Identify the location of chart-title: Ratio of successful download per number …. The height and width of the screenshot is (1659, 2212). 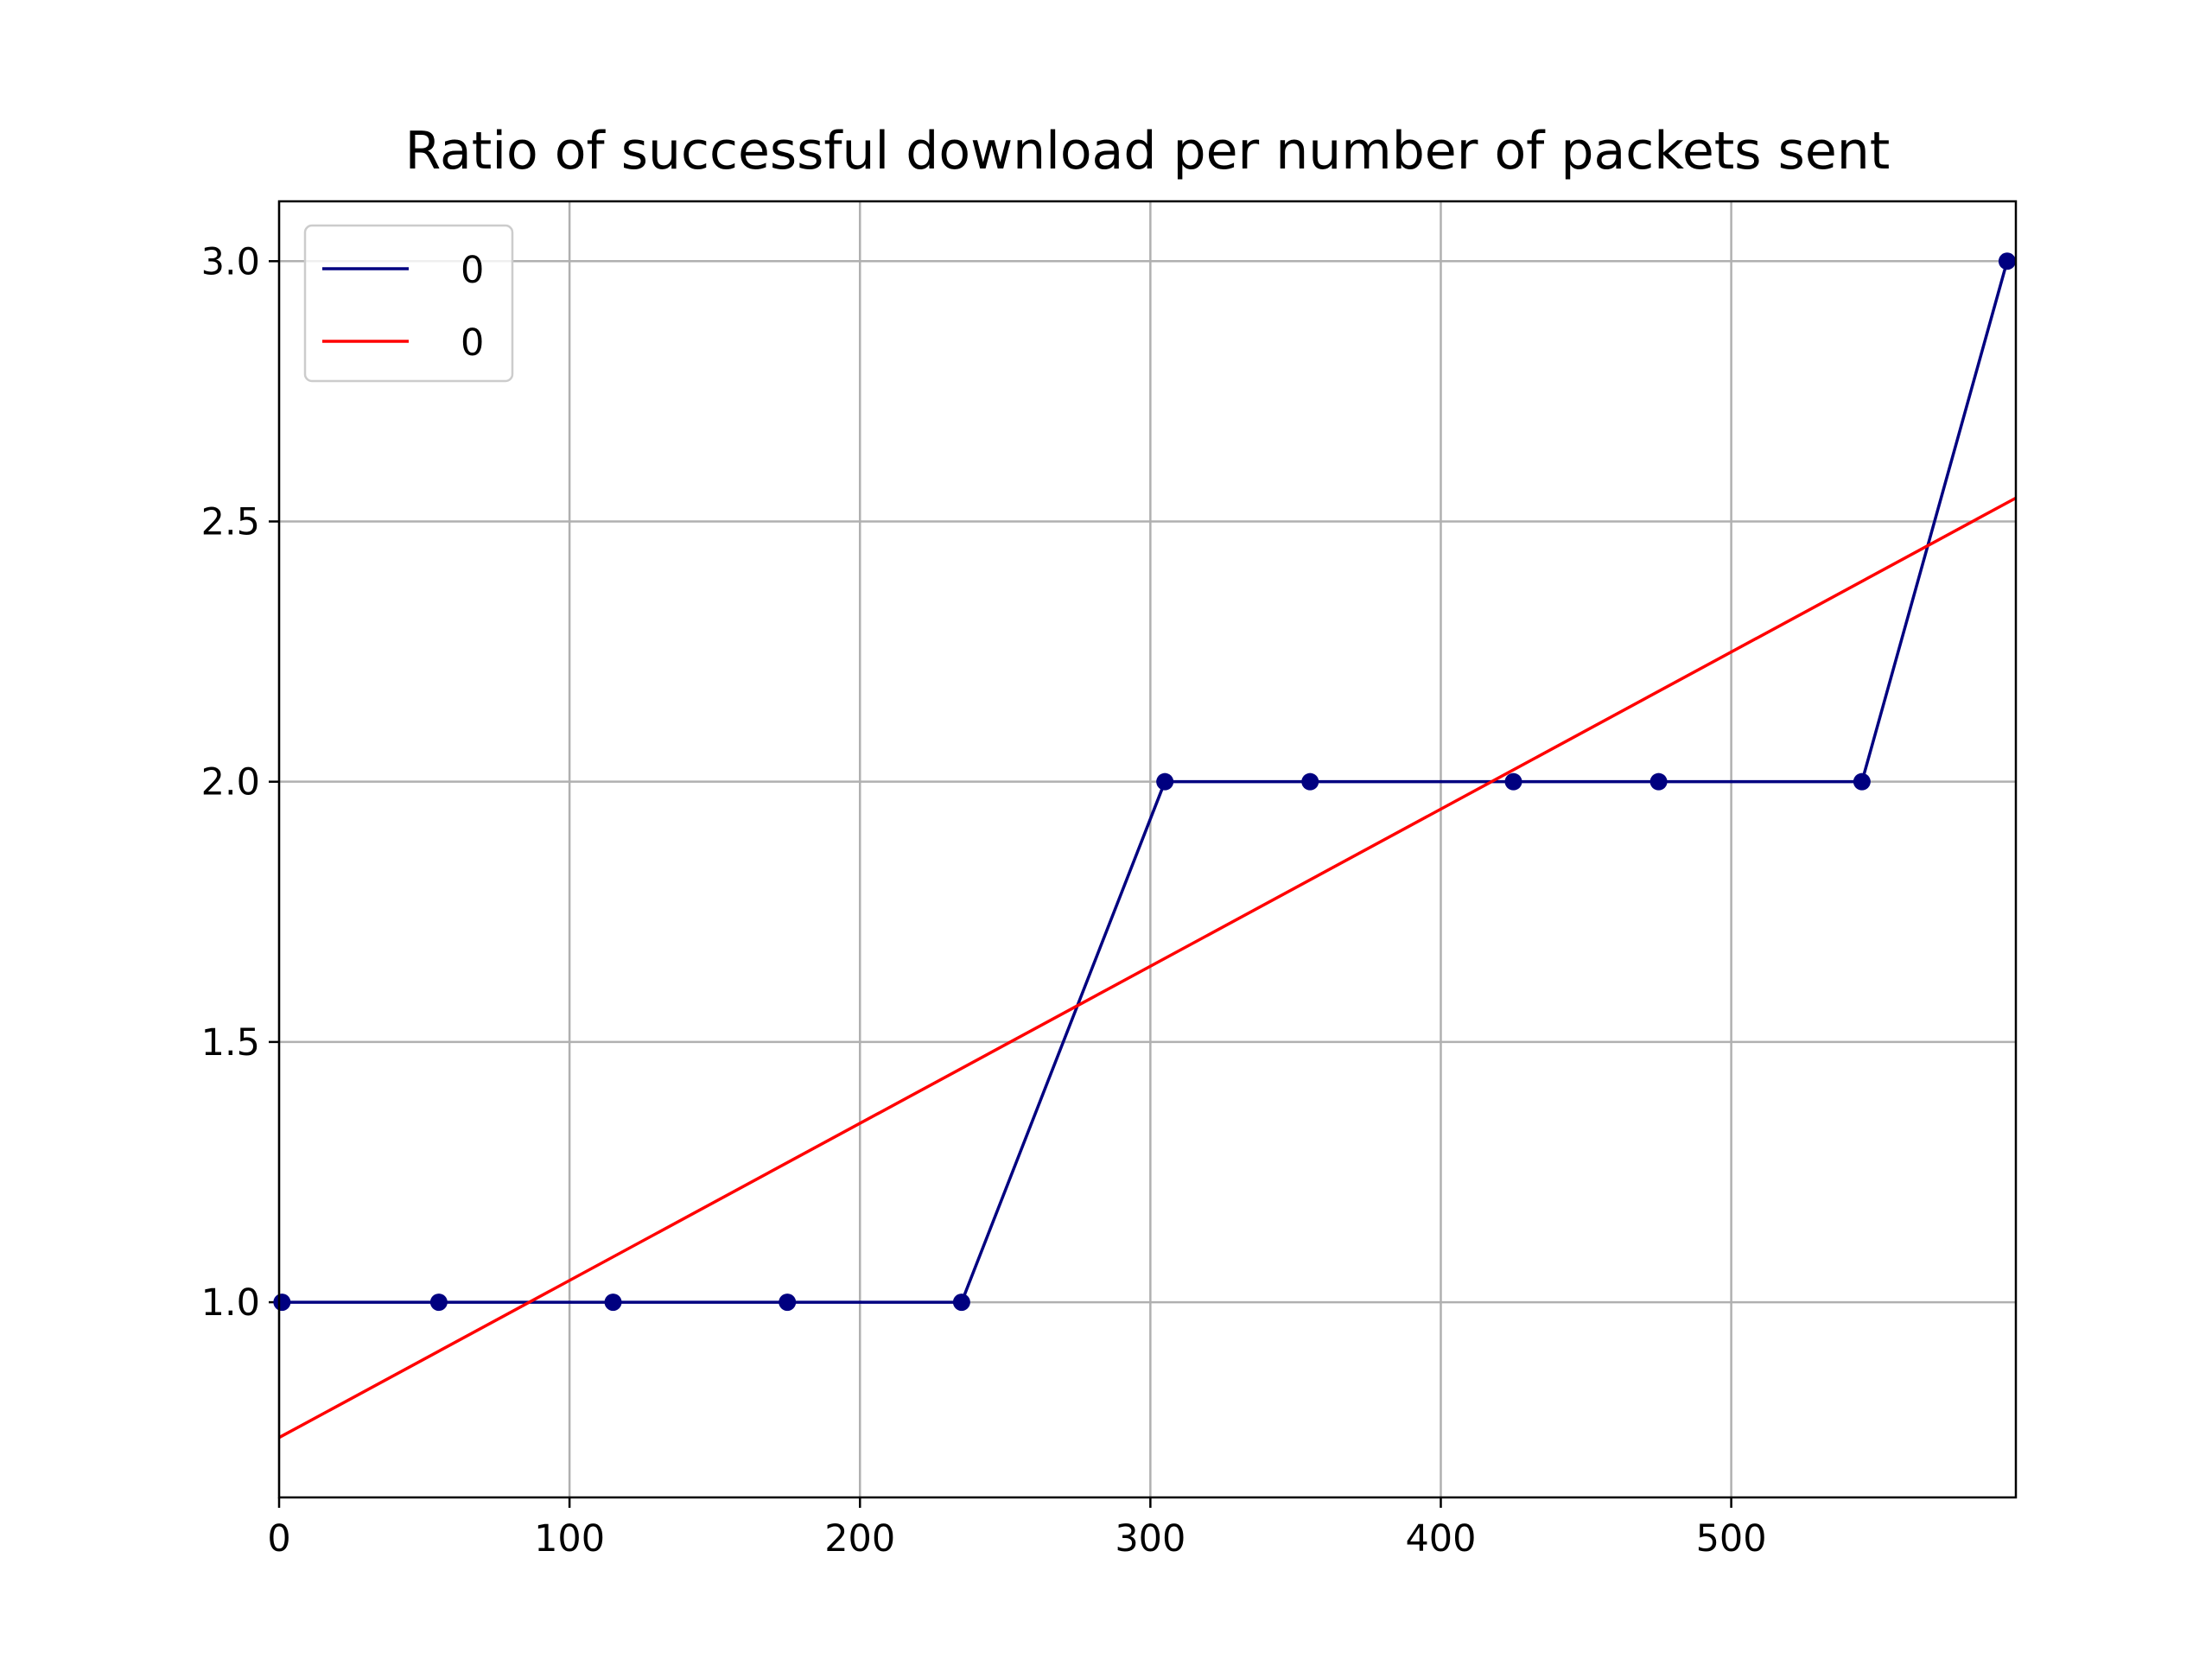
(1148, 151).